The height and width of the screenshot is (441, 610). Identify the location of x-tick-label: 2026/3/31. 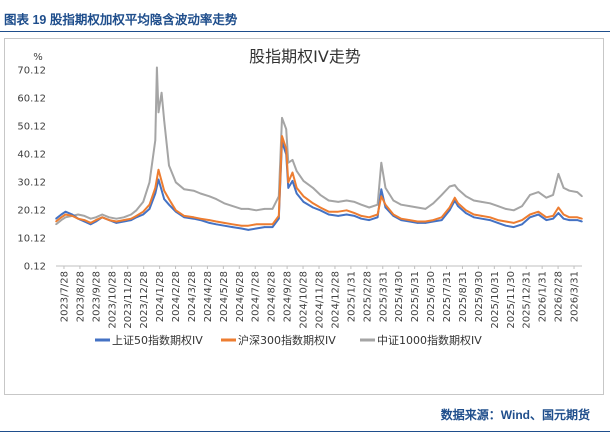
(575, 296).